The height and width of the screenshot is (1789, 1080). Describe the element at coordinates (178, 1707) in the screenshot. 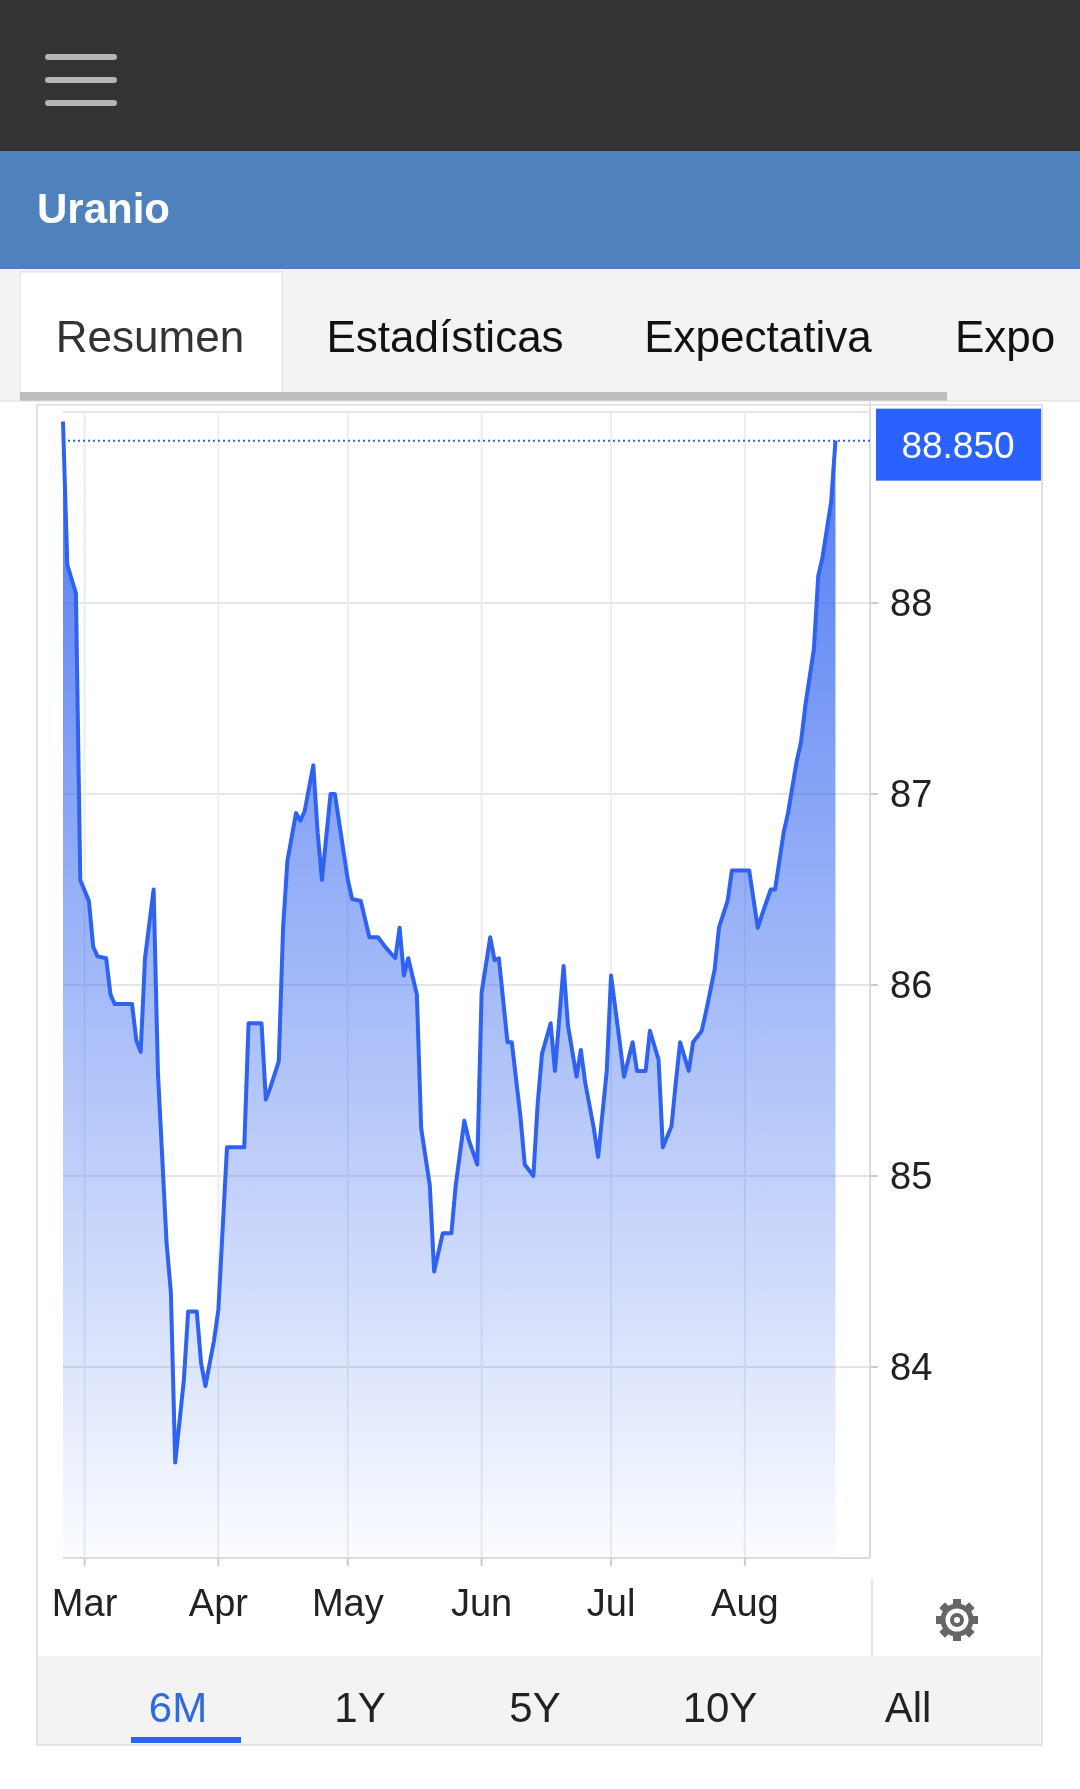

I see `text: 6M` at that location.